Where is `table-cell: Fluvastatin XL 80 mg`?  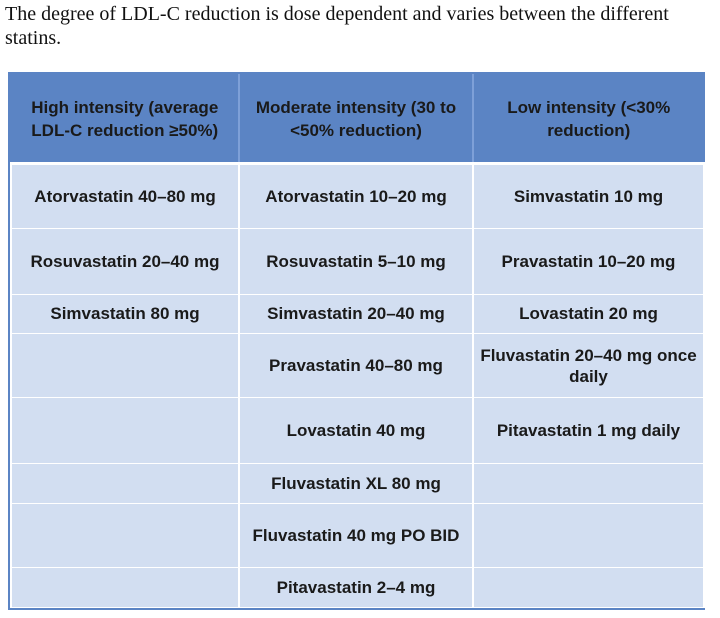 table-cell: Fluvastatin XL 80 mg is located at coordinates (356, 483).